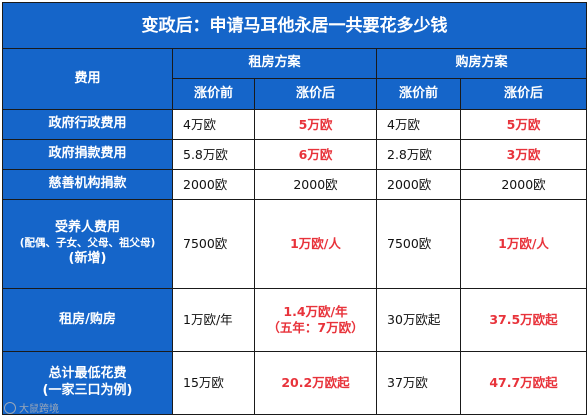 The width and height of the screenshot is (588, 419). What do you see at coordinates (87, 228) in the screenshot?
I see `row-label-main: 受养人费用` at bounding box center [87, 228].